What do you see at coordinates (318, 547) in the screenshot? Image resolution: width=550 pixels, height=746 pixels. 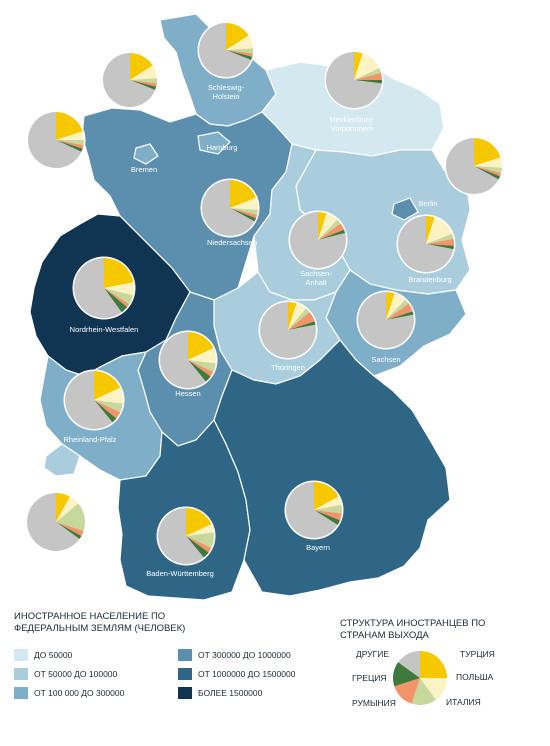 I see `label-bayern: Bayern` at bounding box center [318, 547].